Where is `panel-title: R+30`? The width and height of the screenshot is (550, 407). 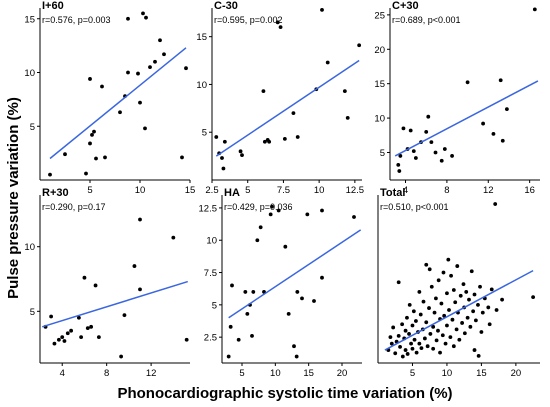 panel-title: R+30 is located at coordinates (55, 193).